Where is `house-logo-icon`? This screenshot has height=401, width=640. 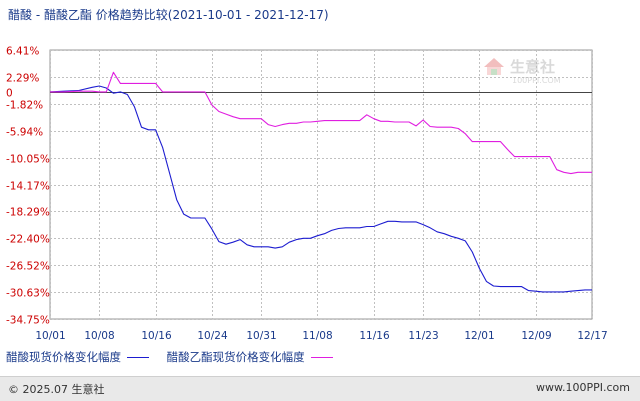
house-logo-icon is located at coordinates (494, 66).